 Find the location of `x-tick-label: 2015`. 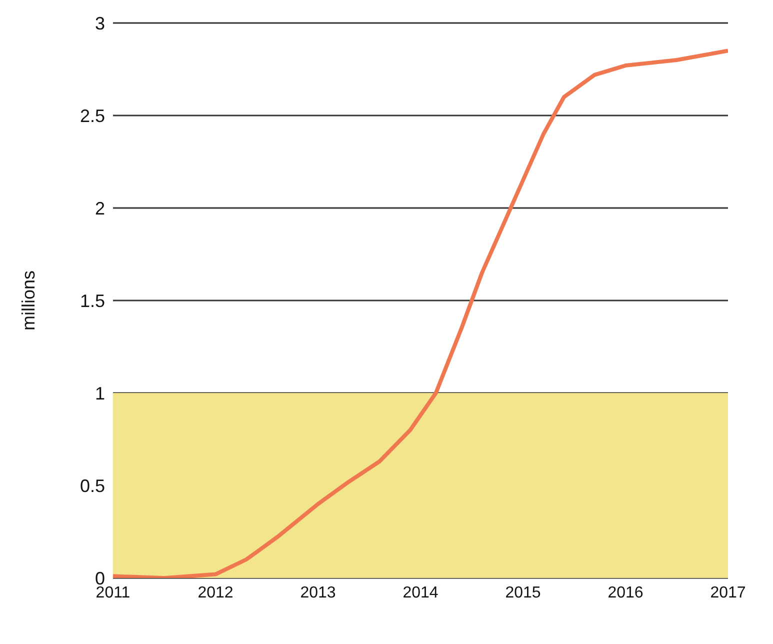

x-tick-label: 2015 is located at coordinates (523, 593).